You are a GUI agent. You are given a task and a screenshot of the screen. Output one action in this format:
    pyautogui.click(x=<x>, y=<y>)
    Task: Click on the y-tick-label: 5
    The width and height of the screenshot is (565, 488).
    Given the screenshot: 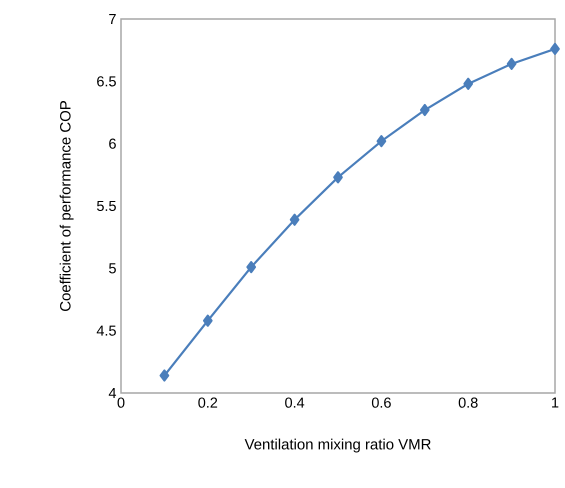 What is the action you would take?
    pyautogui.click(x=112, y=268)
    